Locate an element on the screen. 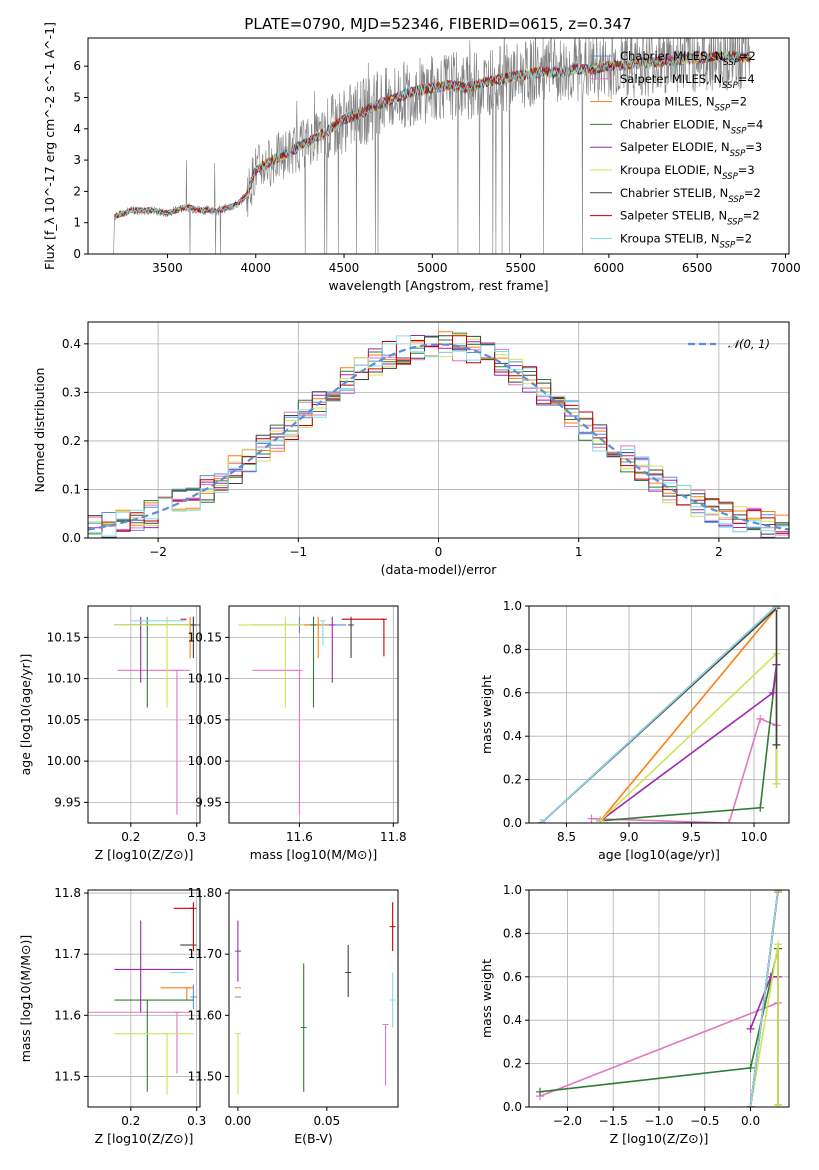  histogram-kroupa-stelib is located at coordinates (438, 436).